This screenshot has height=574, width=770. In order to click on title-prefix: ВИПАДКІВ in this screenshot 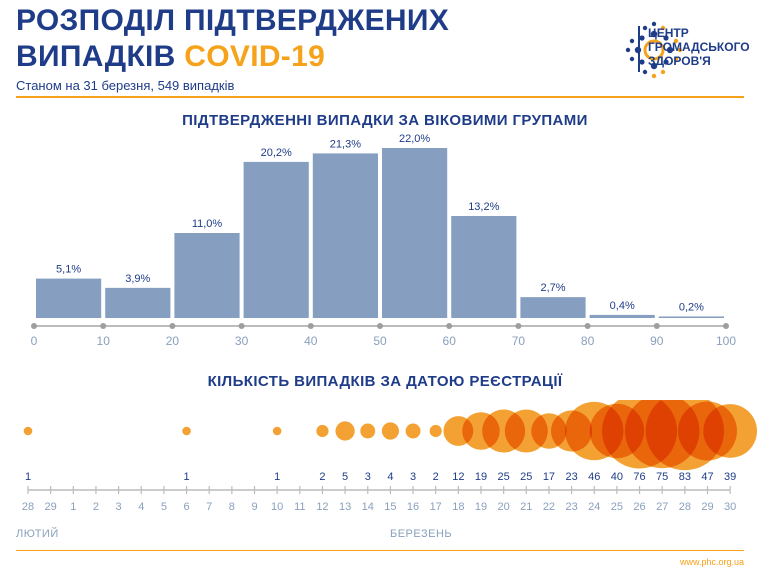, I will do `click(100, 56)`.